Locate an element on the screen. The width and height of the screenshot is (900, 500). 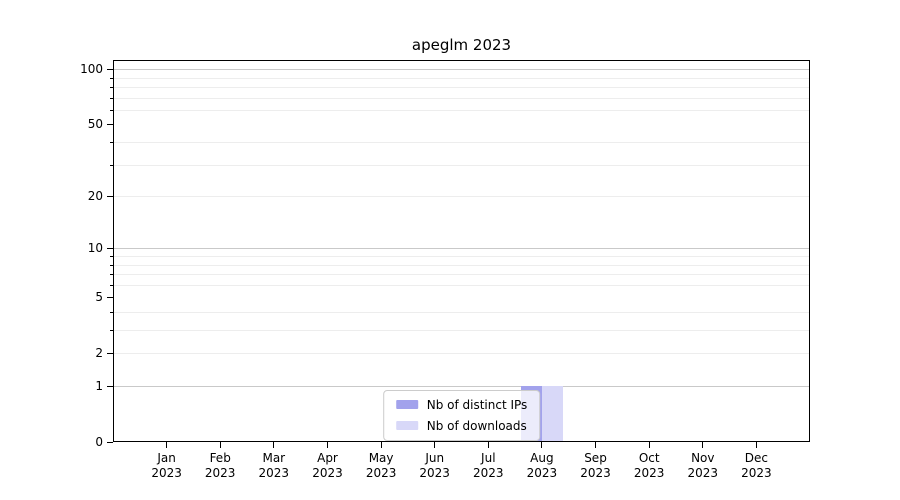
x-tick-label: Dec 2023 is located at coordinates (756, 466).